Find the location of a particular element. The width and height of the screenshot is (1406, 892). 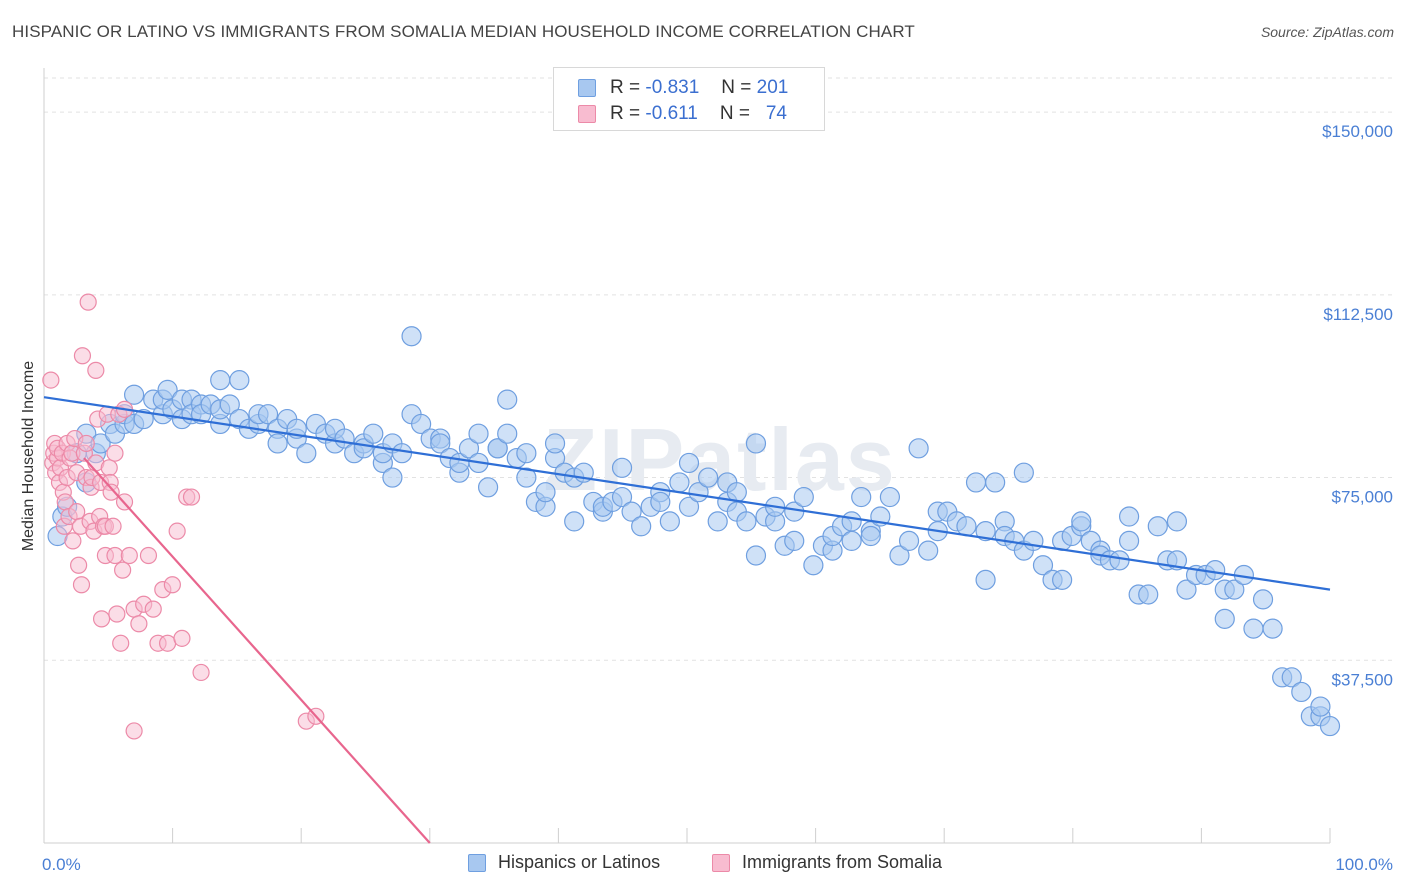

legend-n-value: 74 is located at coordinates (776, 113).